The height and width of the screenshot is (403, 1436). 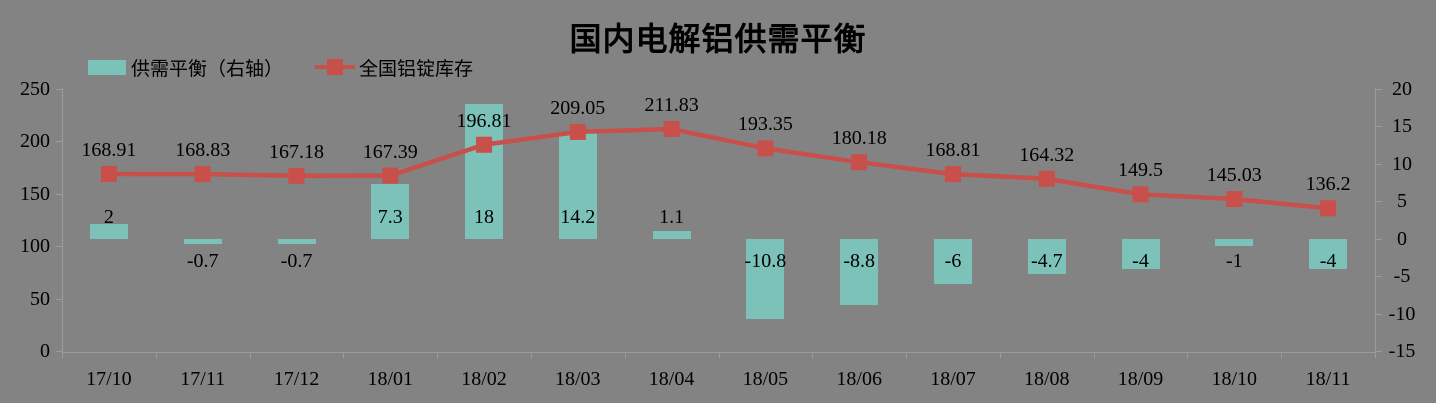 What do you see at coordinates (35, 141) in the screenshot?
I see `left-axis-tick-label: 200` at bounding box center [35, 141].